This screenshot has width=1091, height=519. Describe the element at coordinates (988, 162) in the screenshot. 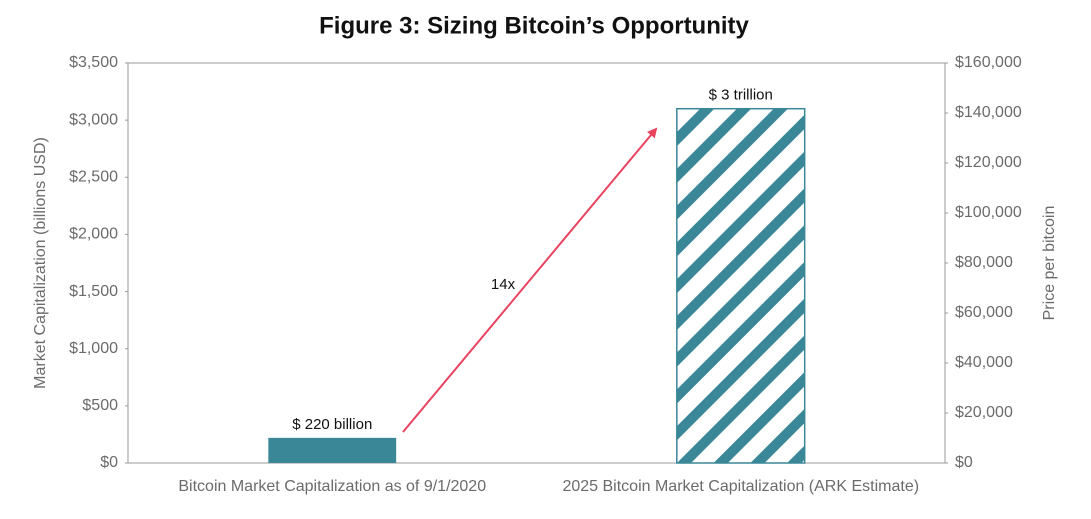

I see `y2-tick-label: $120,000` at that location.